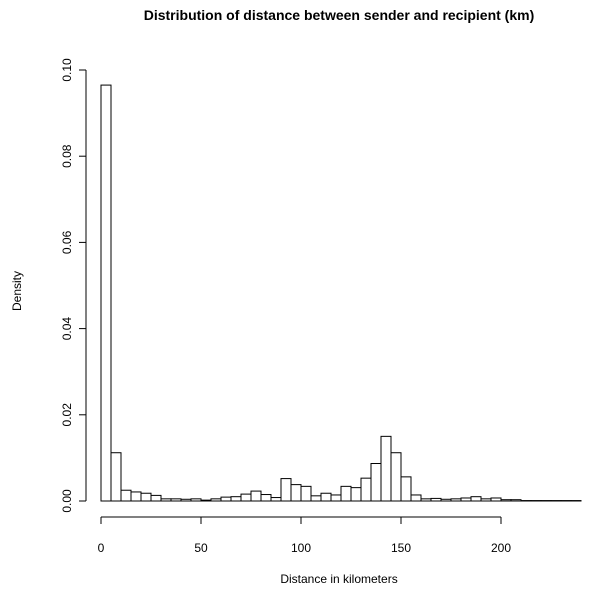  Describe the element at coordinates (67, 329) in the screenshot. I see `y-tick-label: 0.04` at that location.